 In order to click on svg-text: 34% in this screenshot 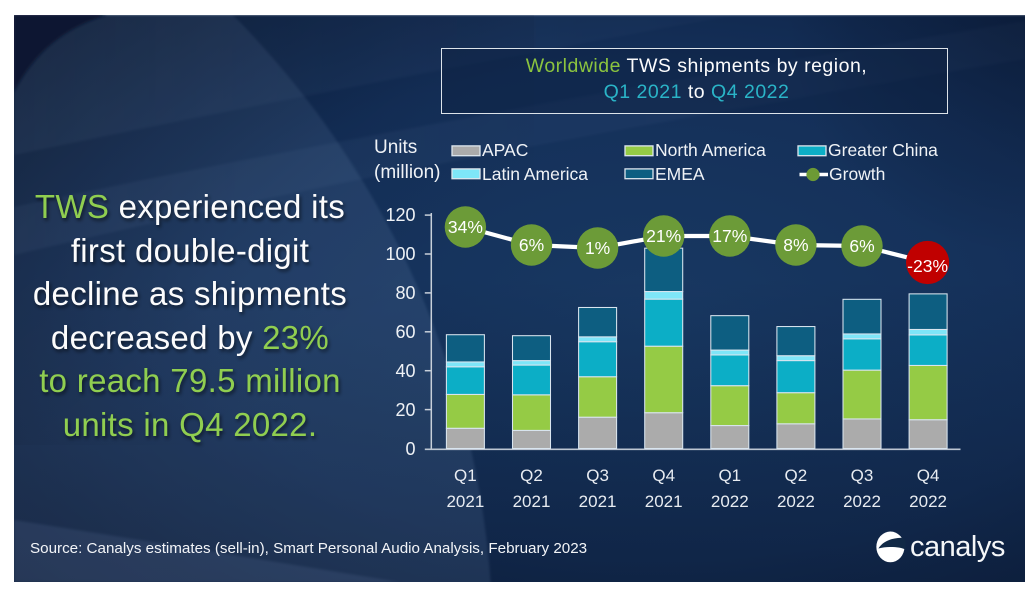, I will do `click(465, 227)`.